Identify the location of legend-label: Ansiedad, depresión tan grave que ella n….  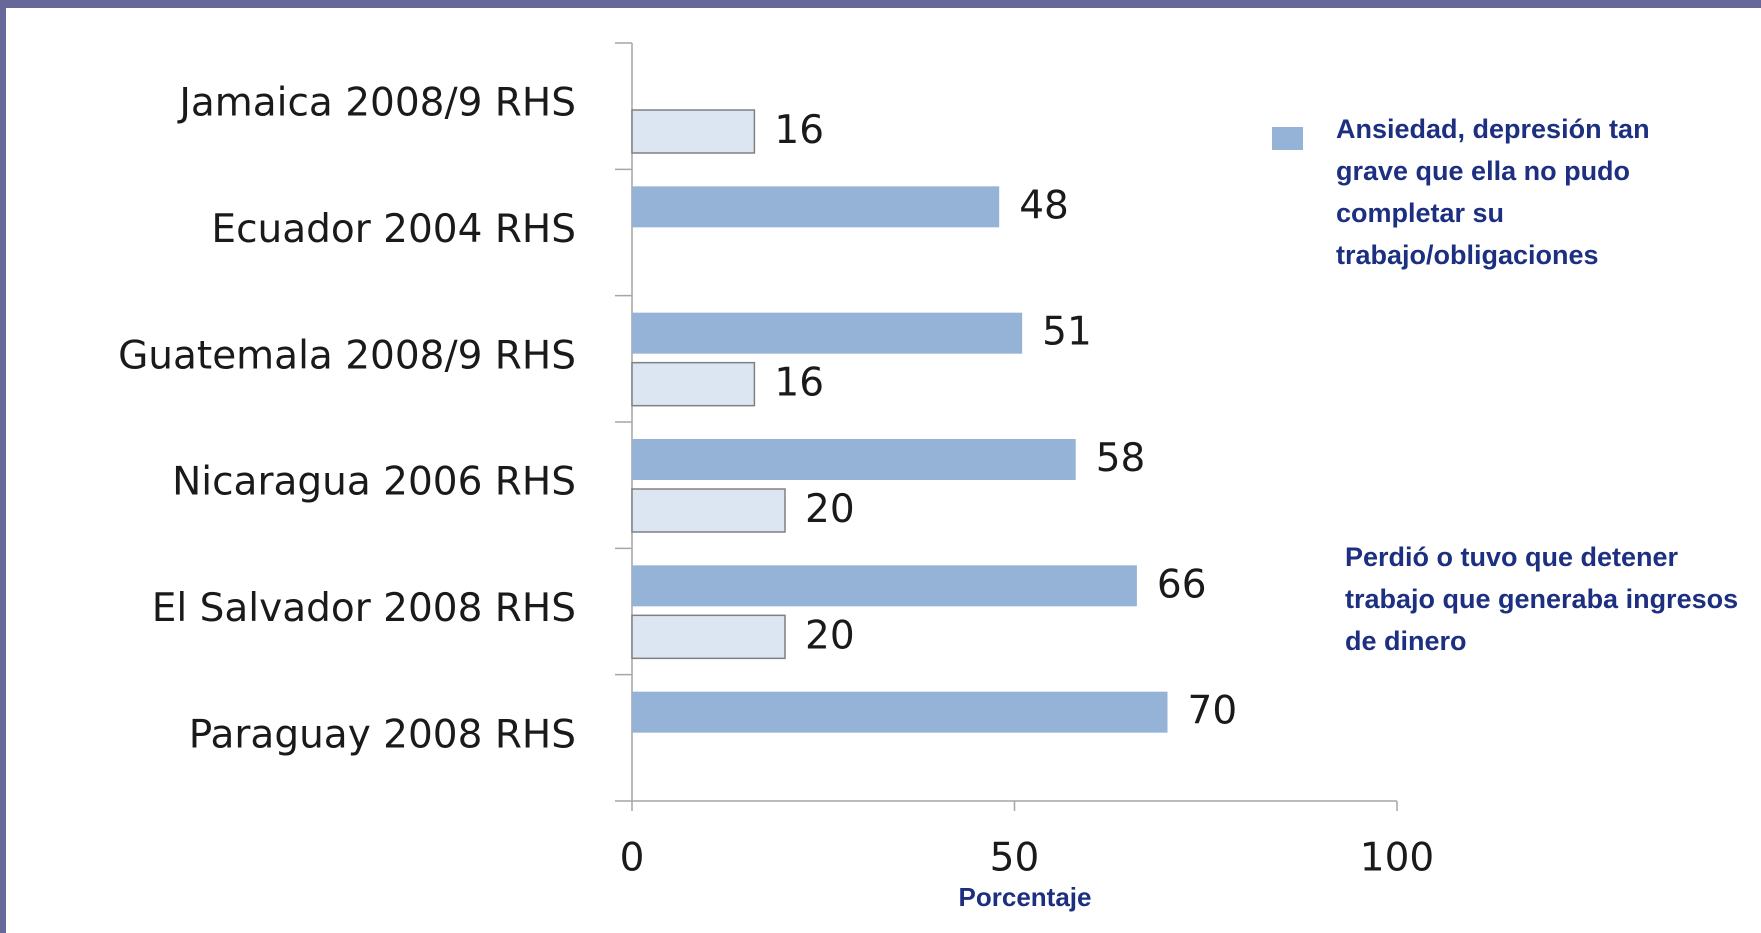
(1493, 192).